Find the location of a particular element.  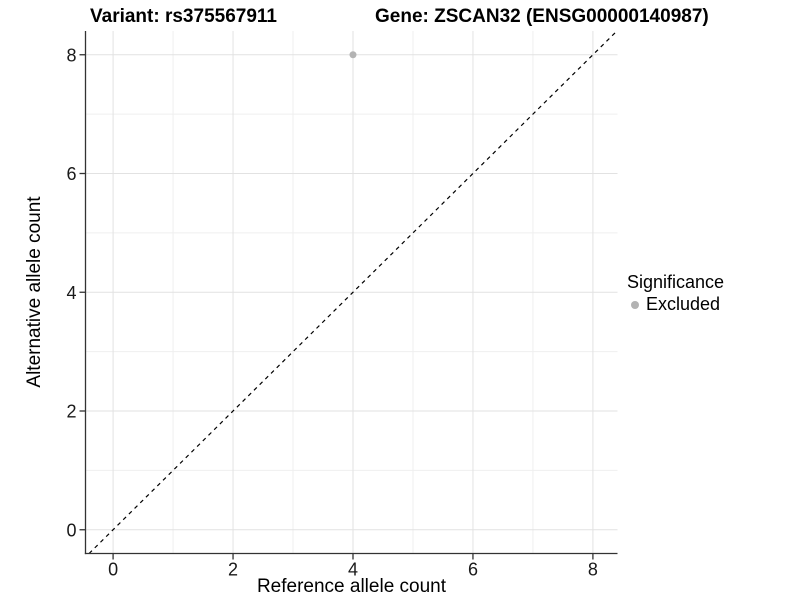

data-point is located at coordinates (353, 55).